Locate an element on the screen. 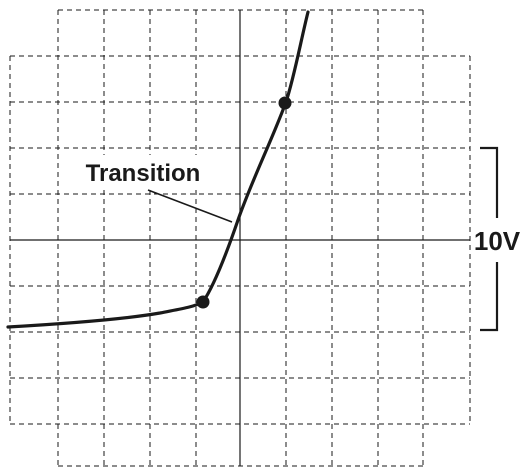 The width and height of the screenshot is (526, 467). upper-transition-dot is located at coordinates (285, 103).